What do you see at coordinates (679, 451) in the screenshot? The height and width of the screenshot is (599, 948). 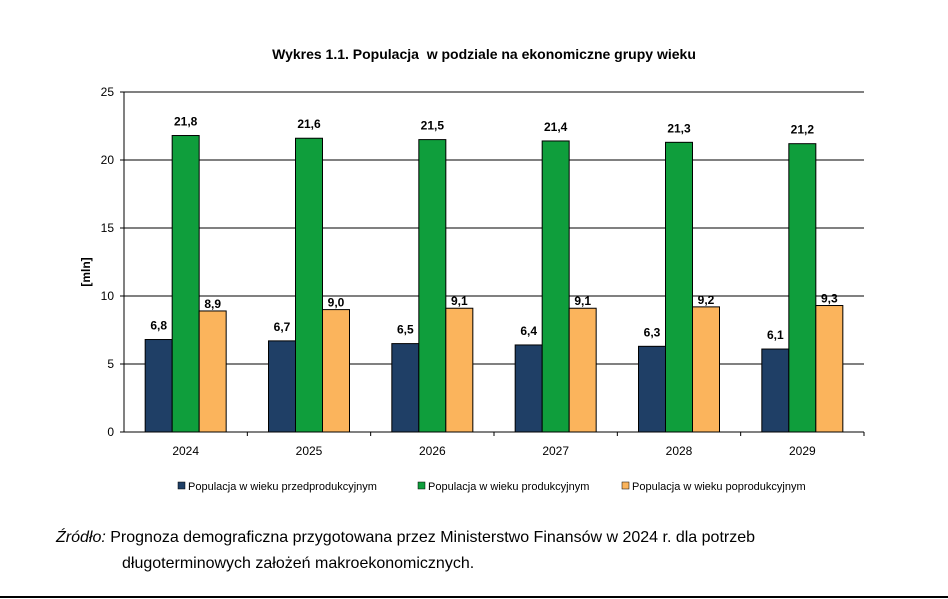 I see `x-tick-label: 2028` at bounding box center [679, 451].